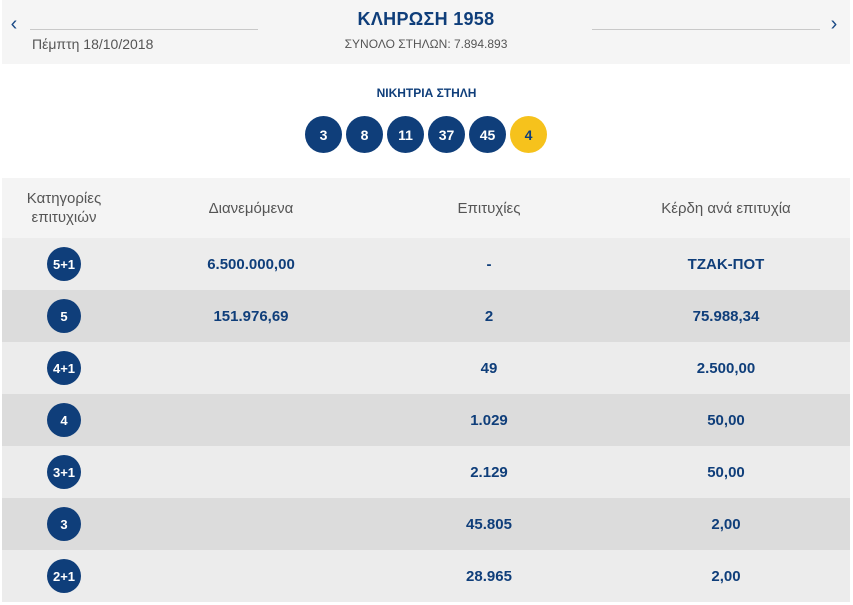 This screenshot has width=853, height=605. I want to click on number-ball: 8, so click(364, 134).